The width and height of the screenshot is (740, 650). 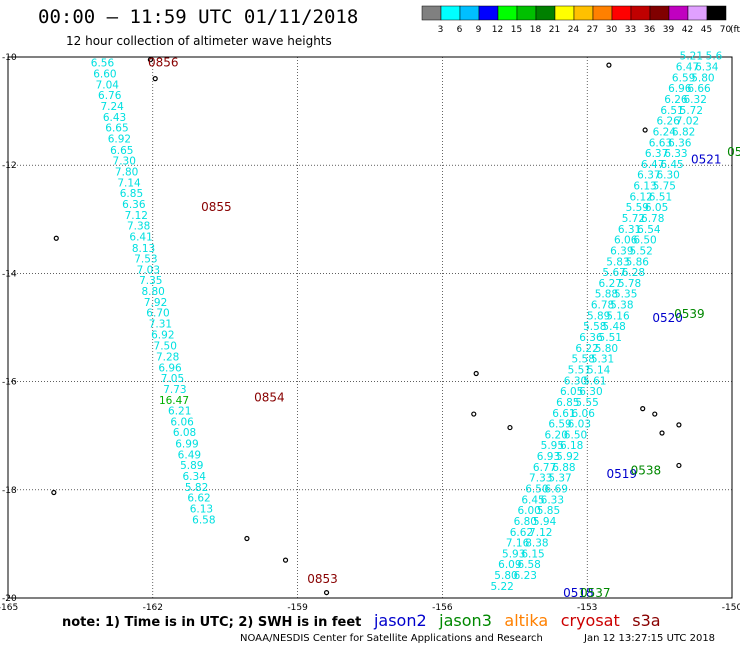 I want to click on pass-time-label: 0521, so click(x=706, y=160).